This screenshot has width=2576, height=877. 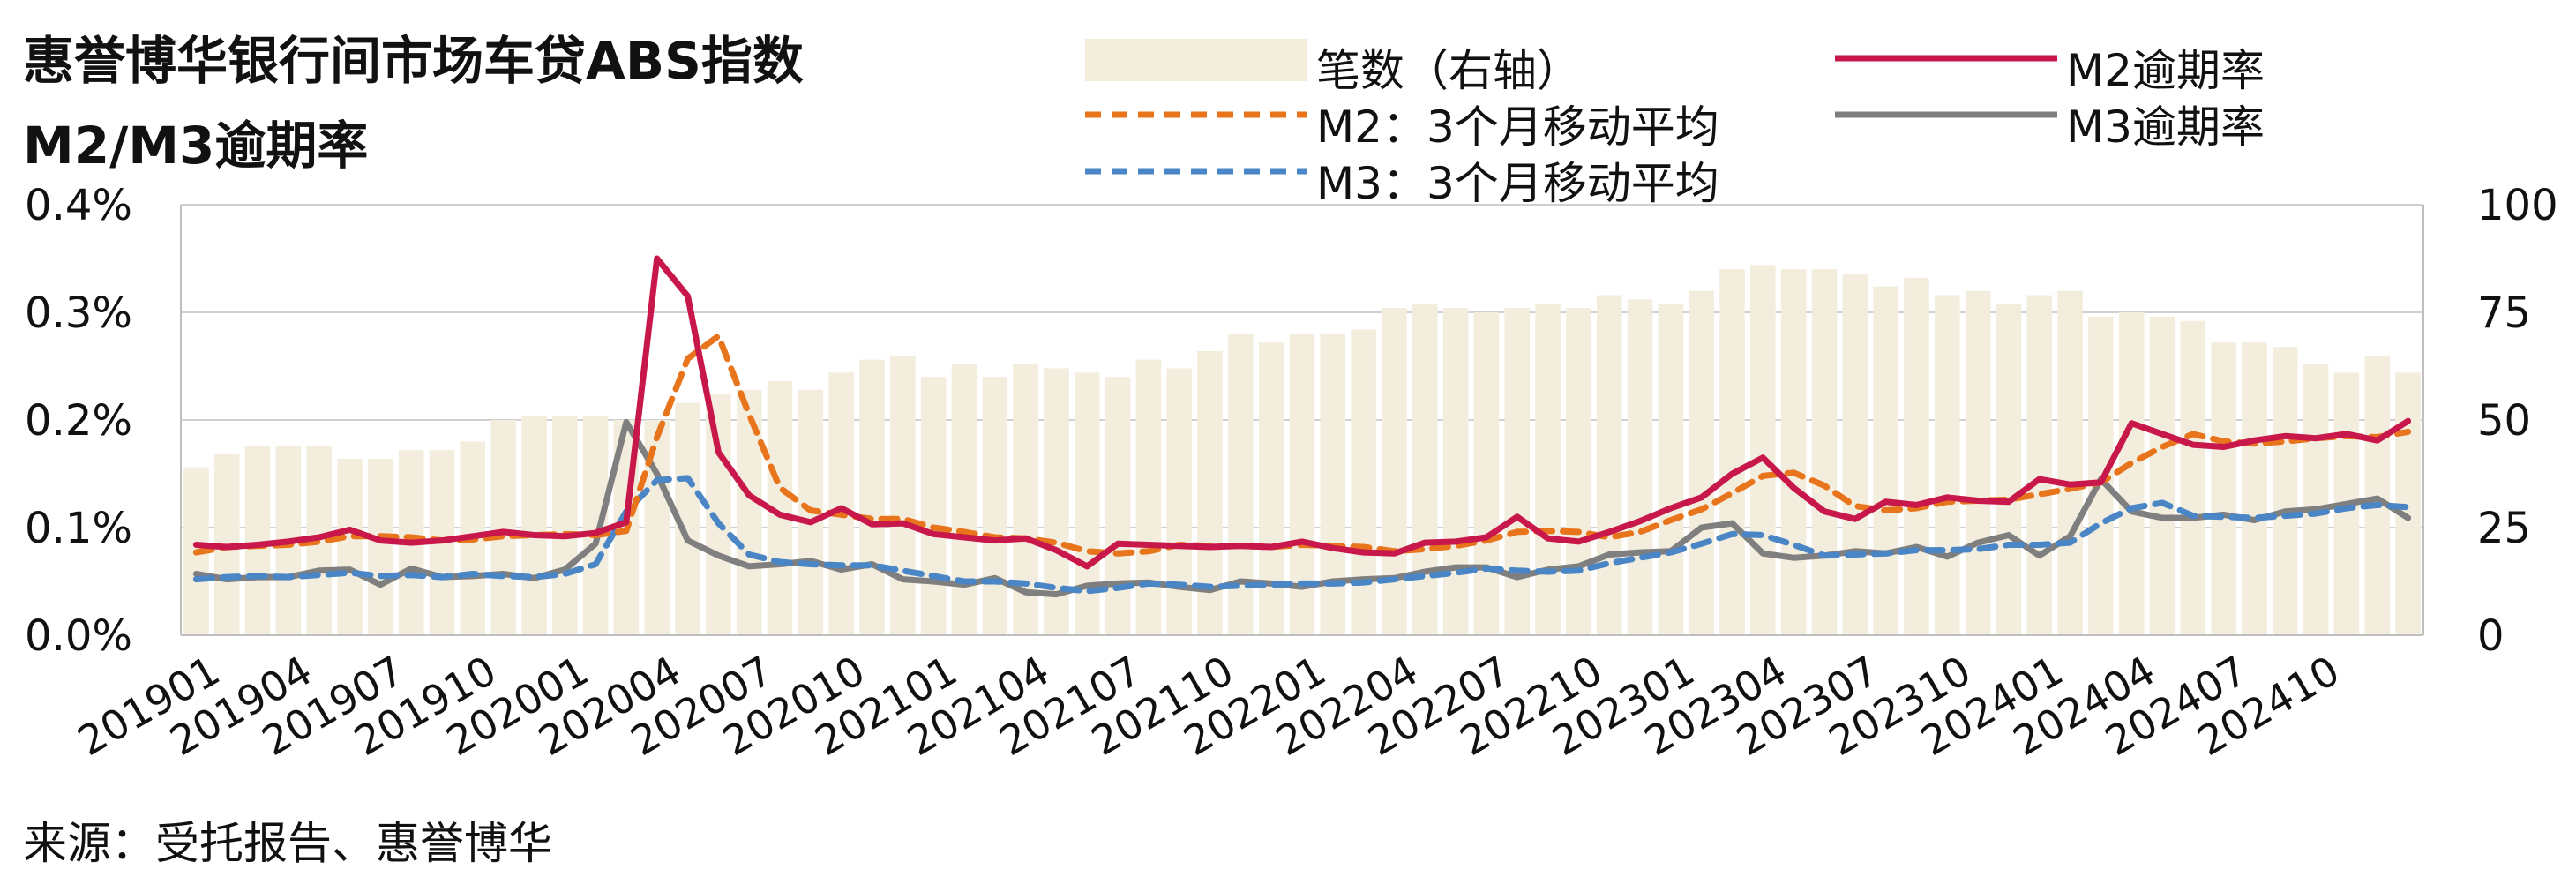 I want to click on legend-item-m2: M2逾期率, so click(x=2144, y=64).